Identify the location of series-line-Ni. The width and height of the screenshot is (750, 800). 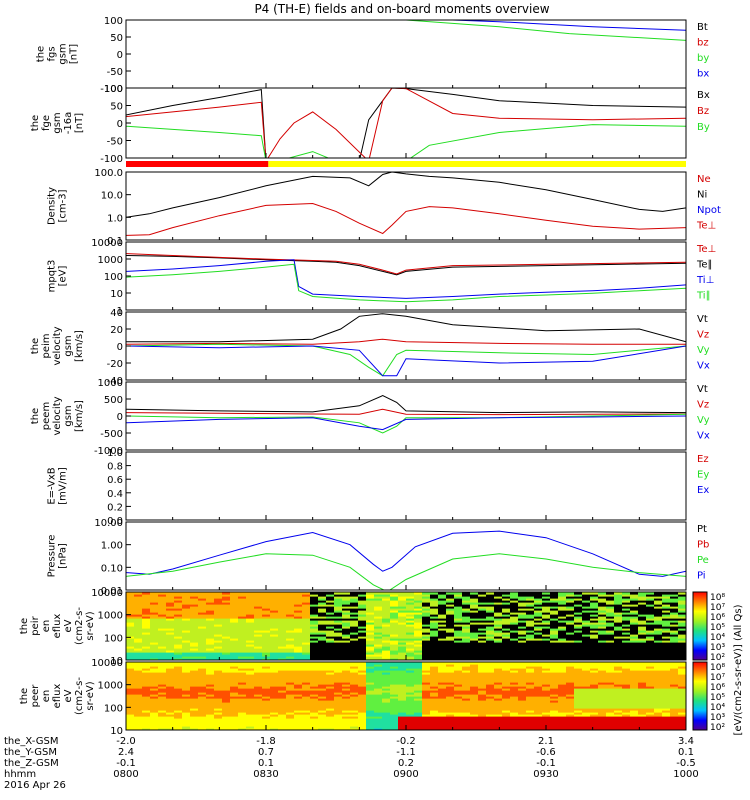
(406, 195).